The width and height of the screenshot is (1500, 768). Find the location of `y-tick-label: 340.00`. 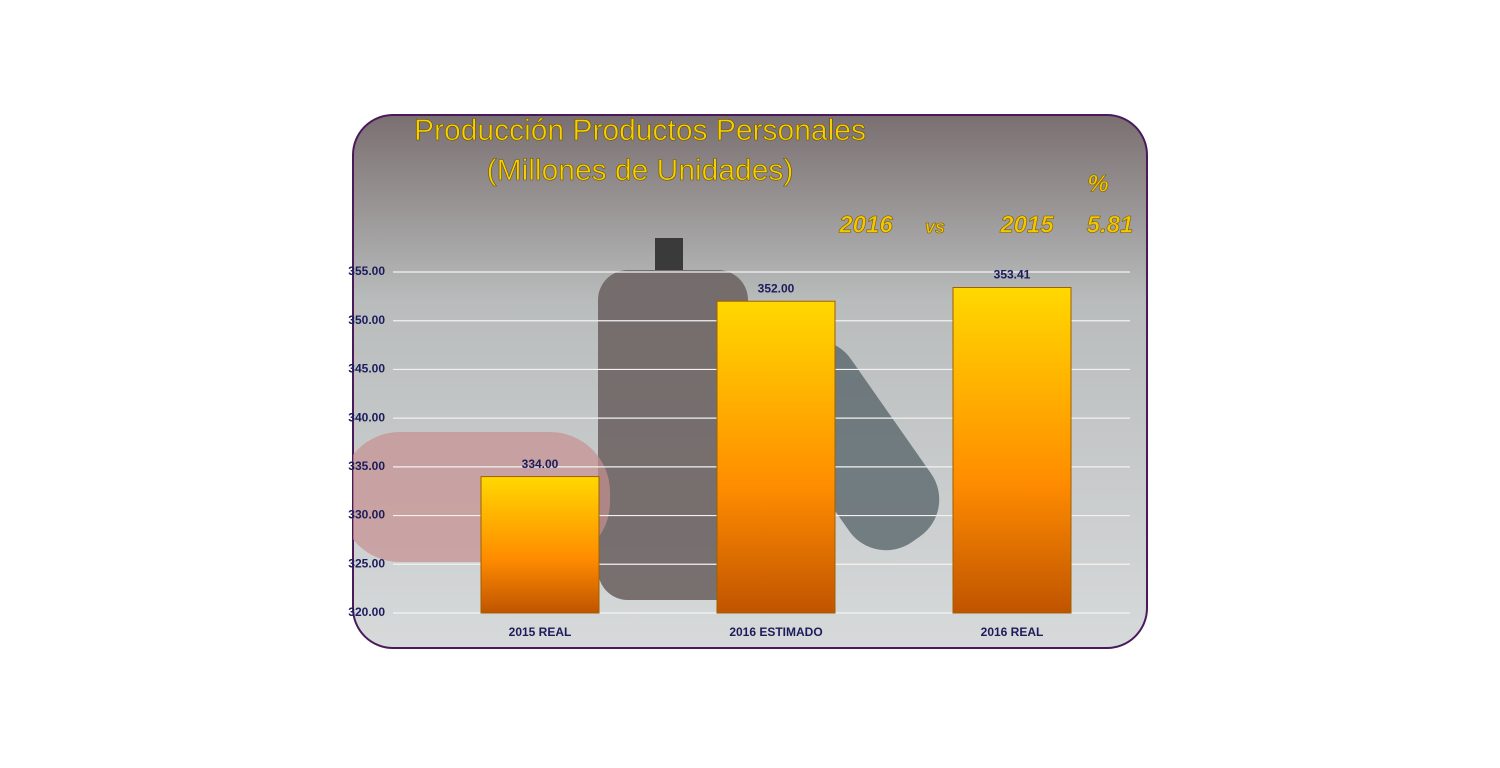

y-tick-label: 340.00 is located at coordinates (366, 417).